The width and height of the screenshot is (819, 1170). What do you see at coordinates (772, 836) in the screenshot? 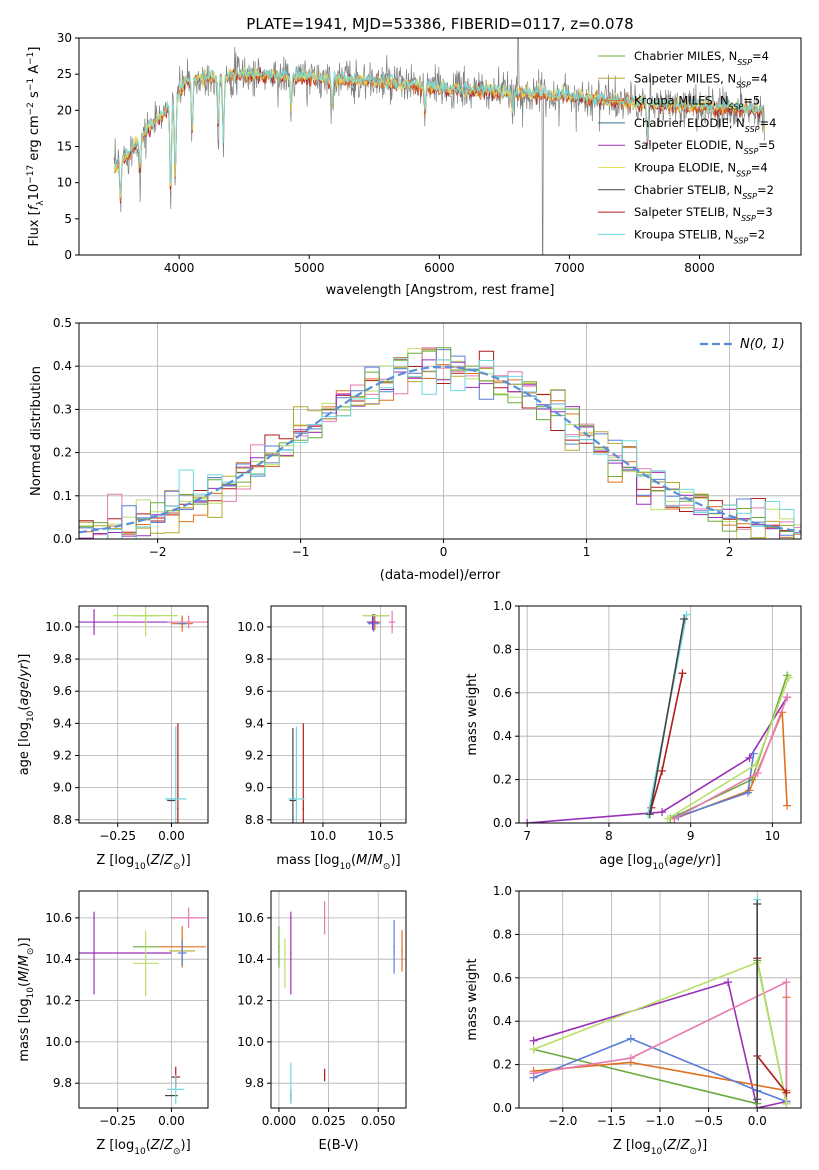
I see `x-tick-label: 10` at bounding box center [772, 836].